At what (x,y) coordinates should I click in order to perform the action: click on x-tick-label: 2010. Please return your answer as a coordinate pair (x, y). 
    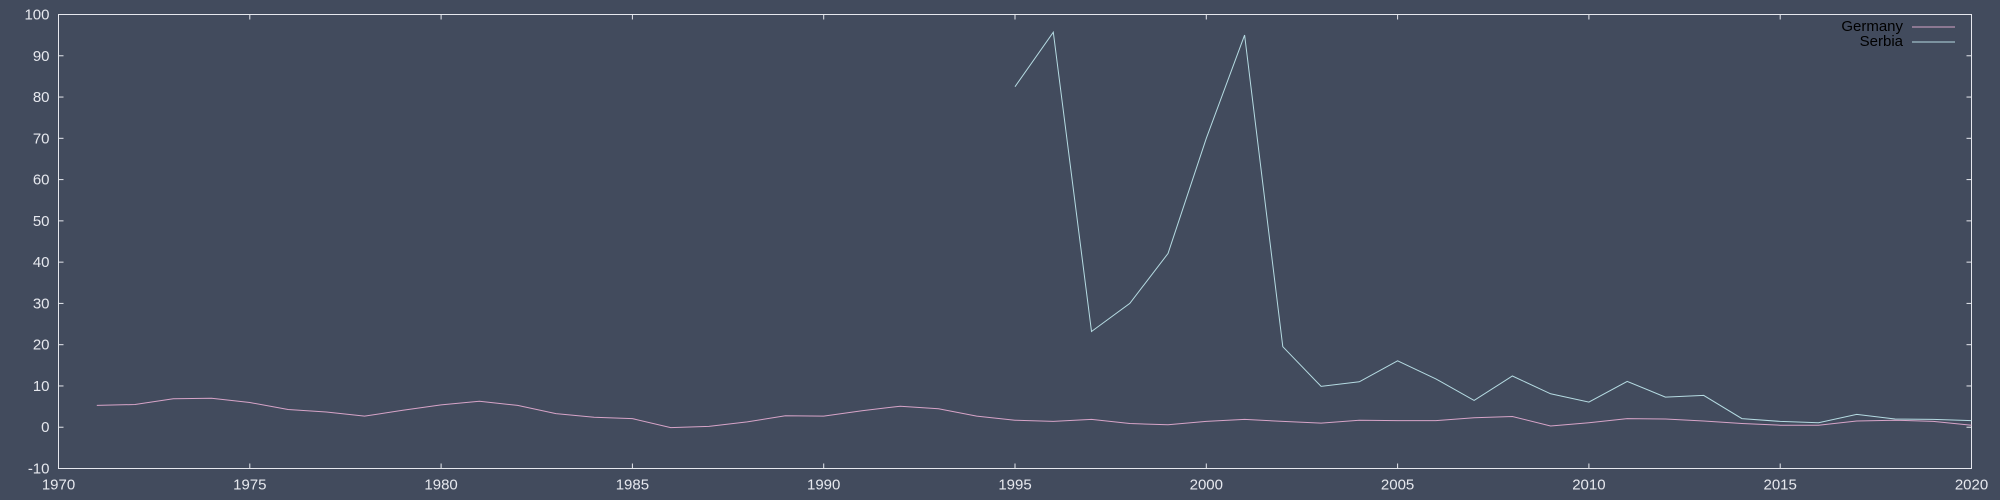
    Looking at the image, I should click on (1588, 485).